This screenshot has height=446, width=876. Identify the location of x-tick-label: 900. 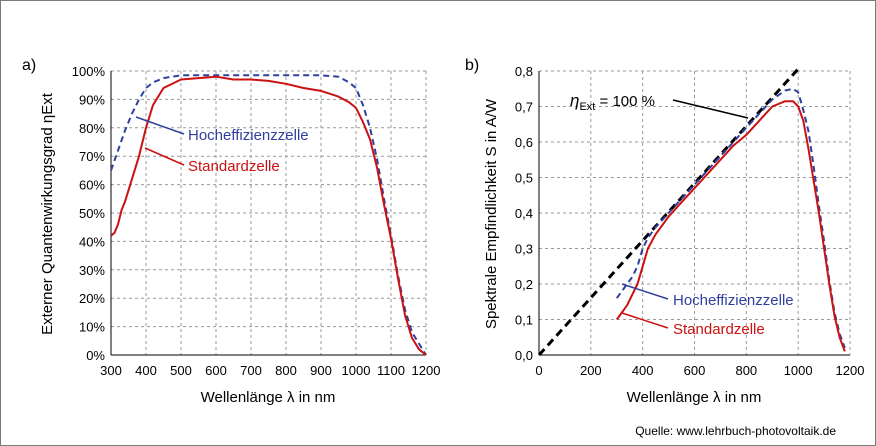
(321, 370).